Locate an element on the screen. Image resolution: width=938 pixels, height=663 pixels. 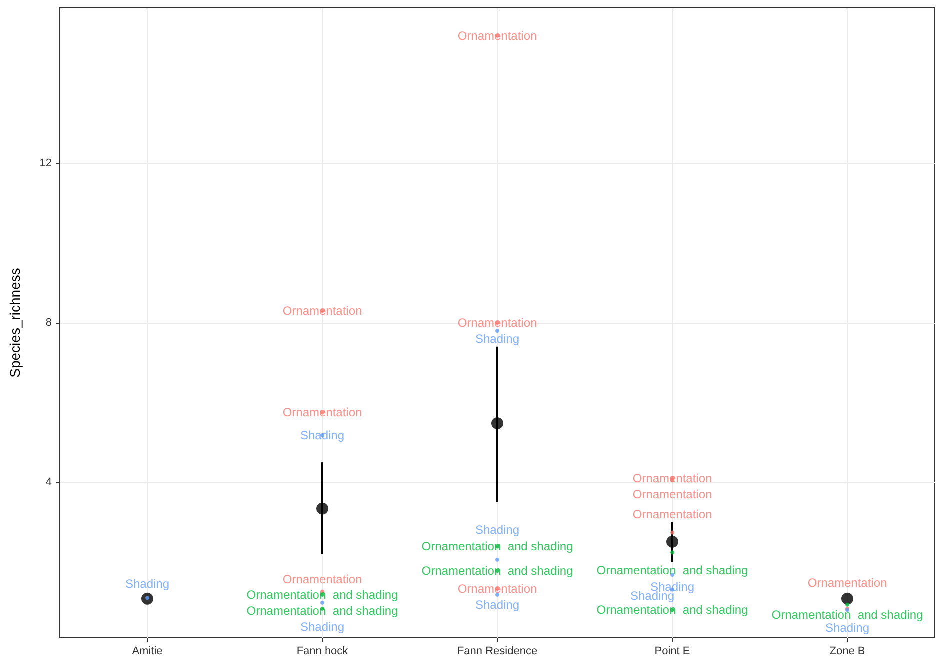
x-tick-label: Fann Residence is located at coordinates (497, 652).